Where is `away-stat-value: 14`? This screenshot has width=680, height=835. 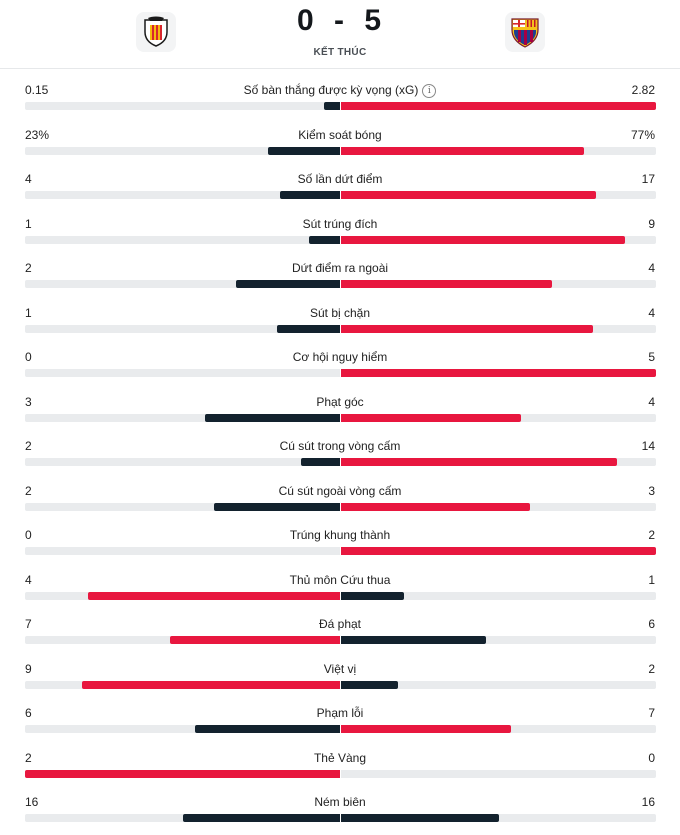 away-stat-value: 14 is located at coordinates (648, 446).